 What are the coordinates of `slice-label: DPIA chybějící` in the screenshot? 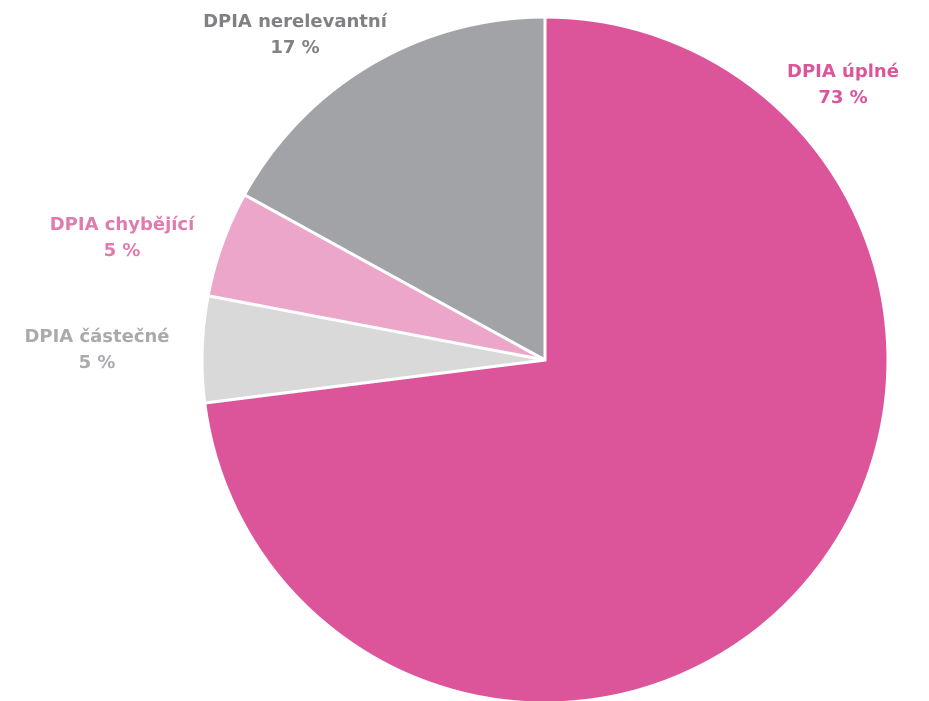 It's located at (122, 224).